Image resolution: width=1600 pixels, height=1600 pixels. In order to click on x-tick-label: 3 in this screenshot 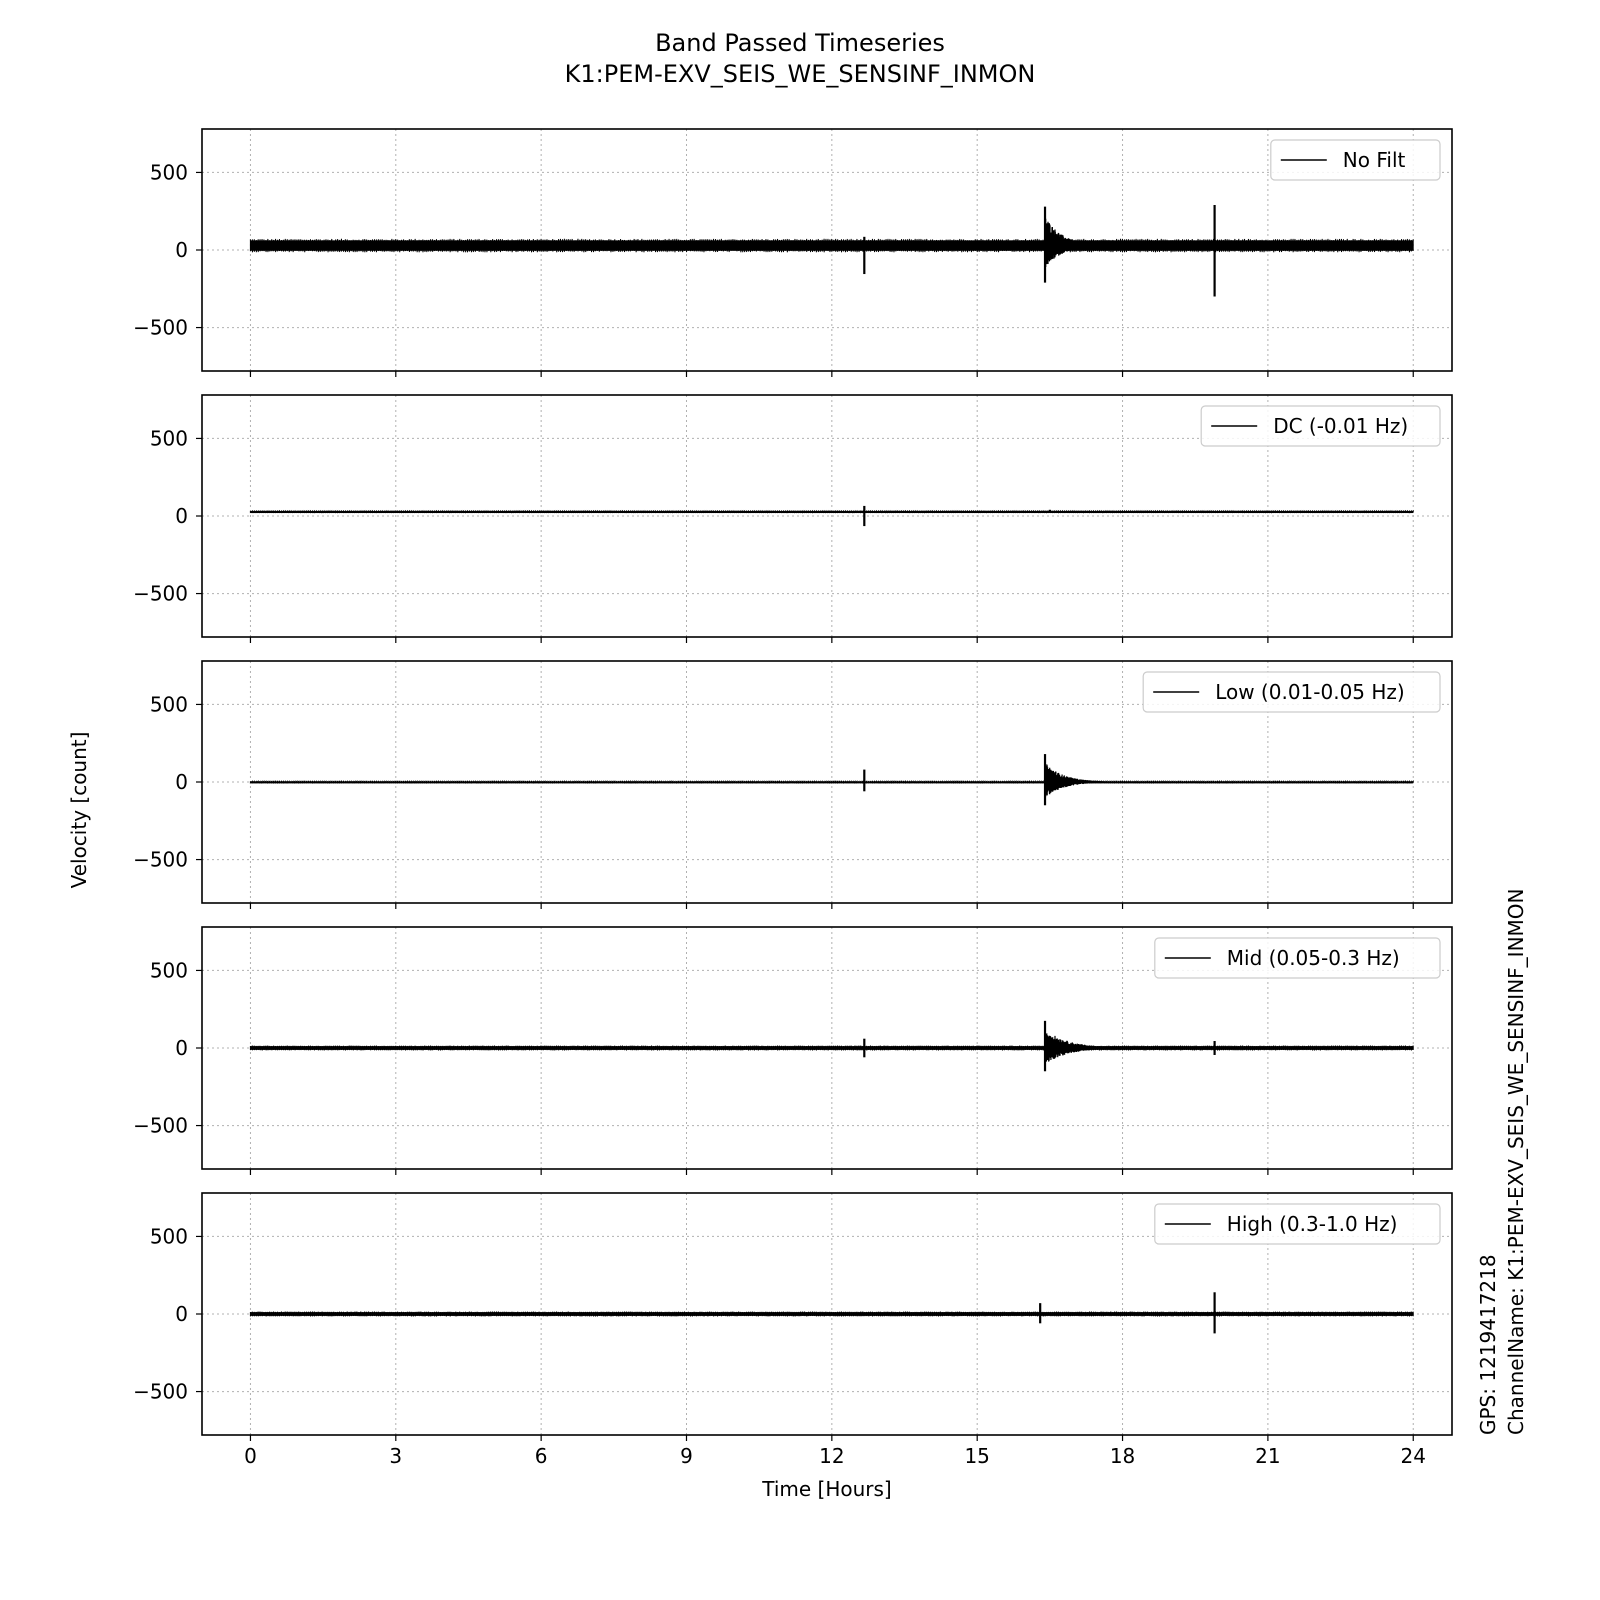, I will do `click(395, 1456)`.